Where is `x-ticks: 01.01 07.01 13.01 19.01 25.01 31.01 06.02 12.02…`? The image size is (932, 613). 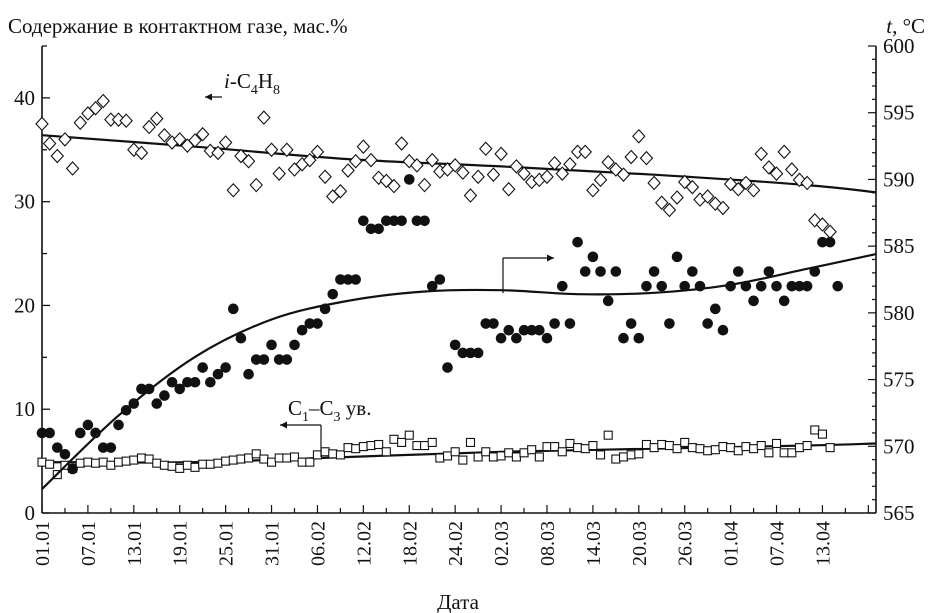
x-ticks: 01.01 07.01 13.01 19.01 25.01 31.01 06.02 12.02… is located at coordinates (450, 535).